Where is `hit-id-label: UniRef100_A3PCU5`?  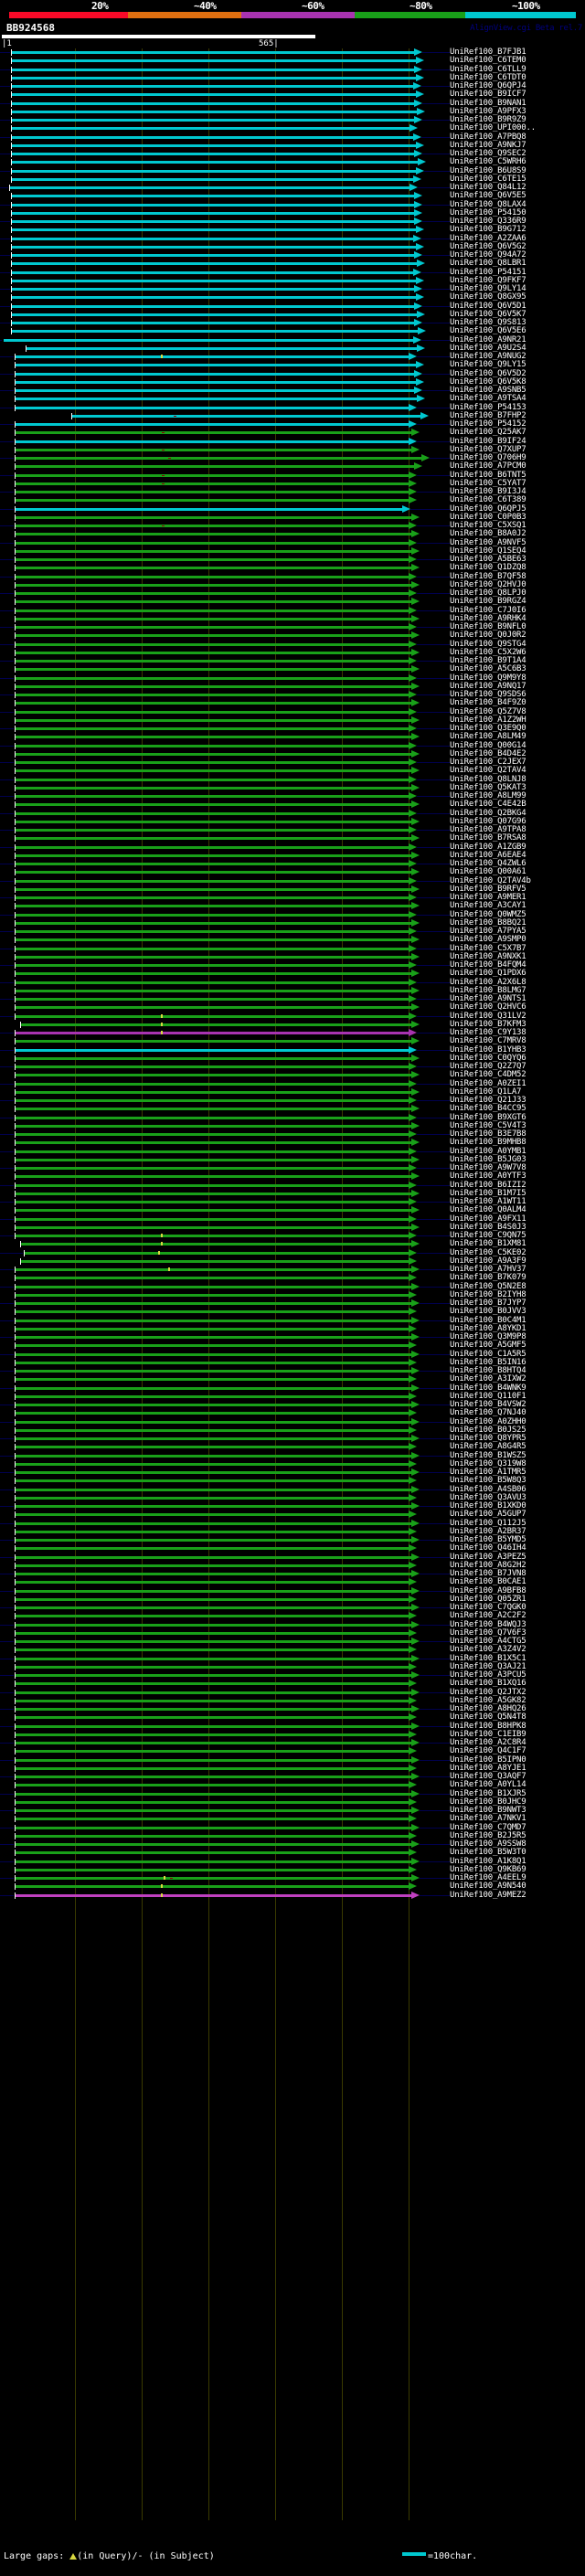 hit-id-label: UniRef100_A3PCU5 is located at coordinates (488, 1675).